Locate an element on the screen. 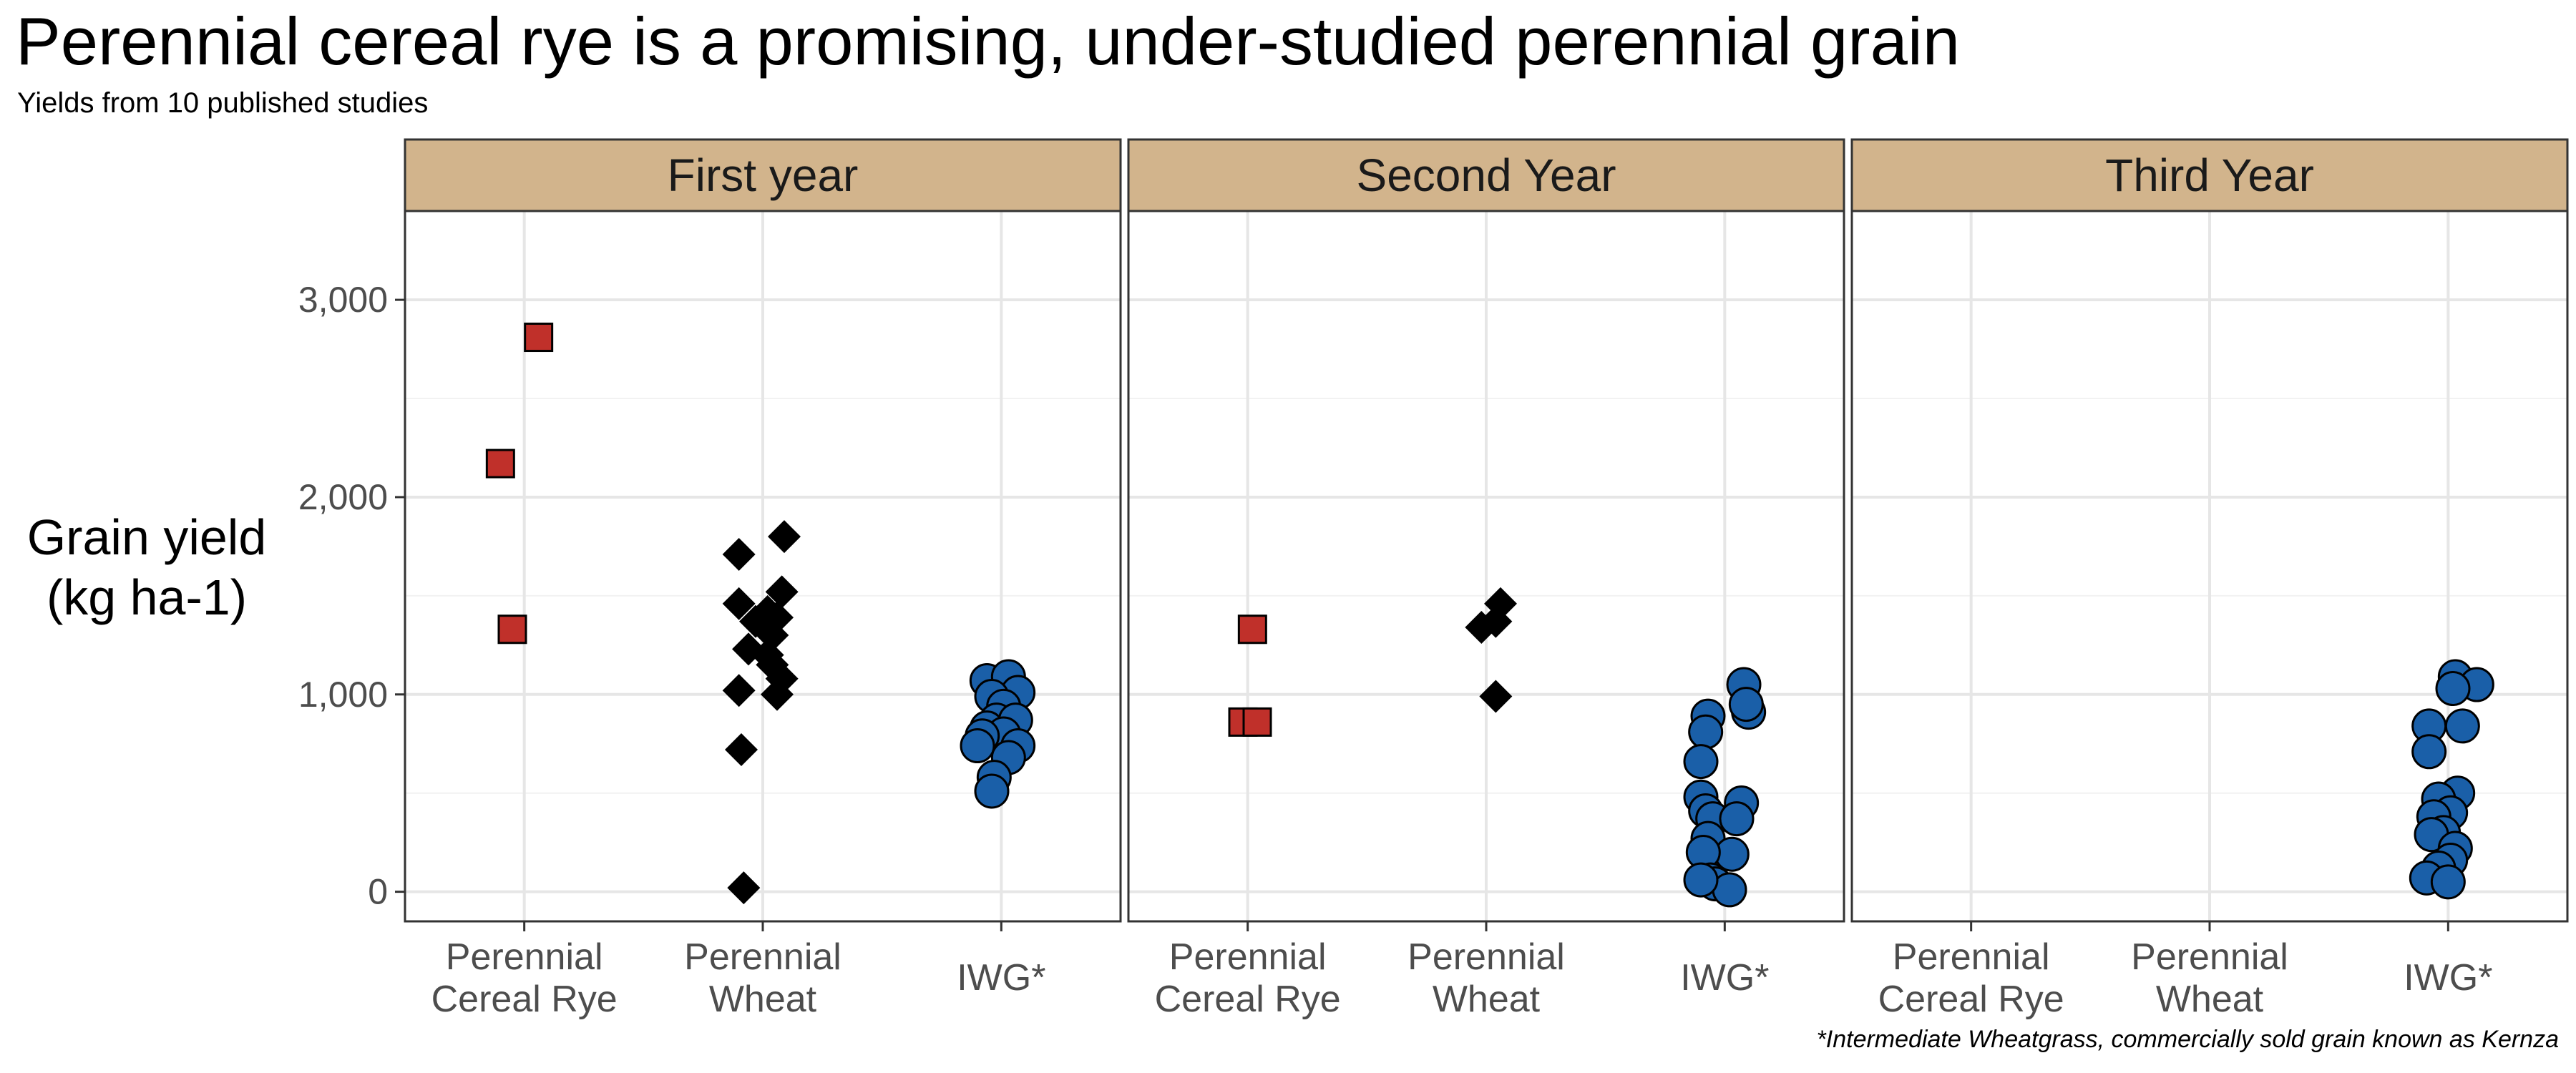  facet-strip-label: Second Year is located at coordinates (1486, 175).